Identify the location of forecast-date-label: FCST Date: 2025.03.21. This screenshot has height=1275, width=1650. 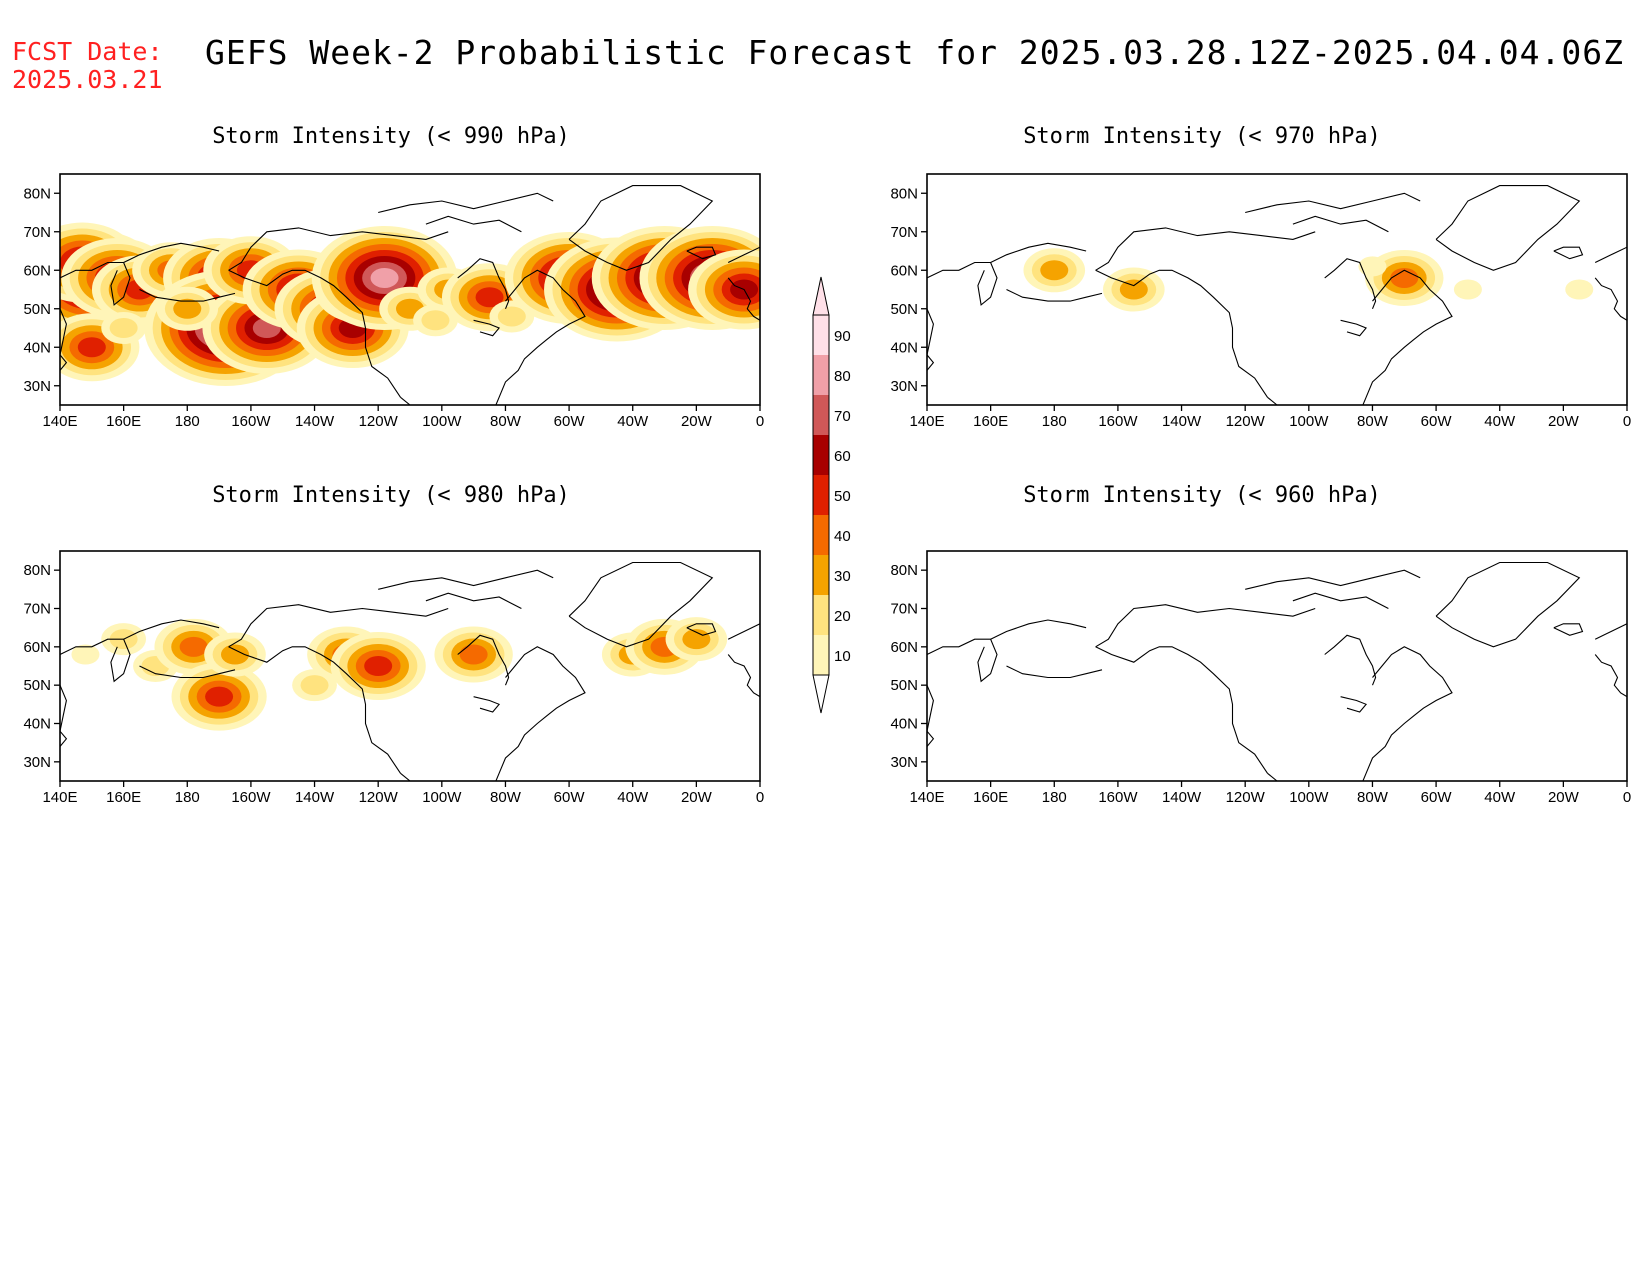
(87, 66).